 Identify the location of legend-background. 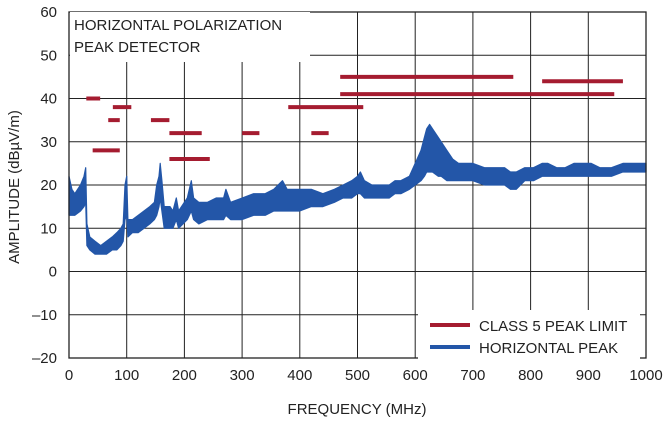
(529, 335).